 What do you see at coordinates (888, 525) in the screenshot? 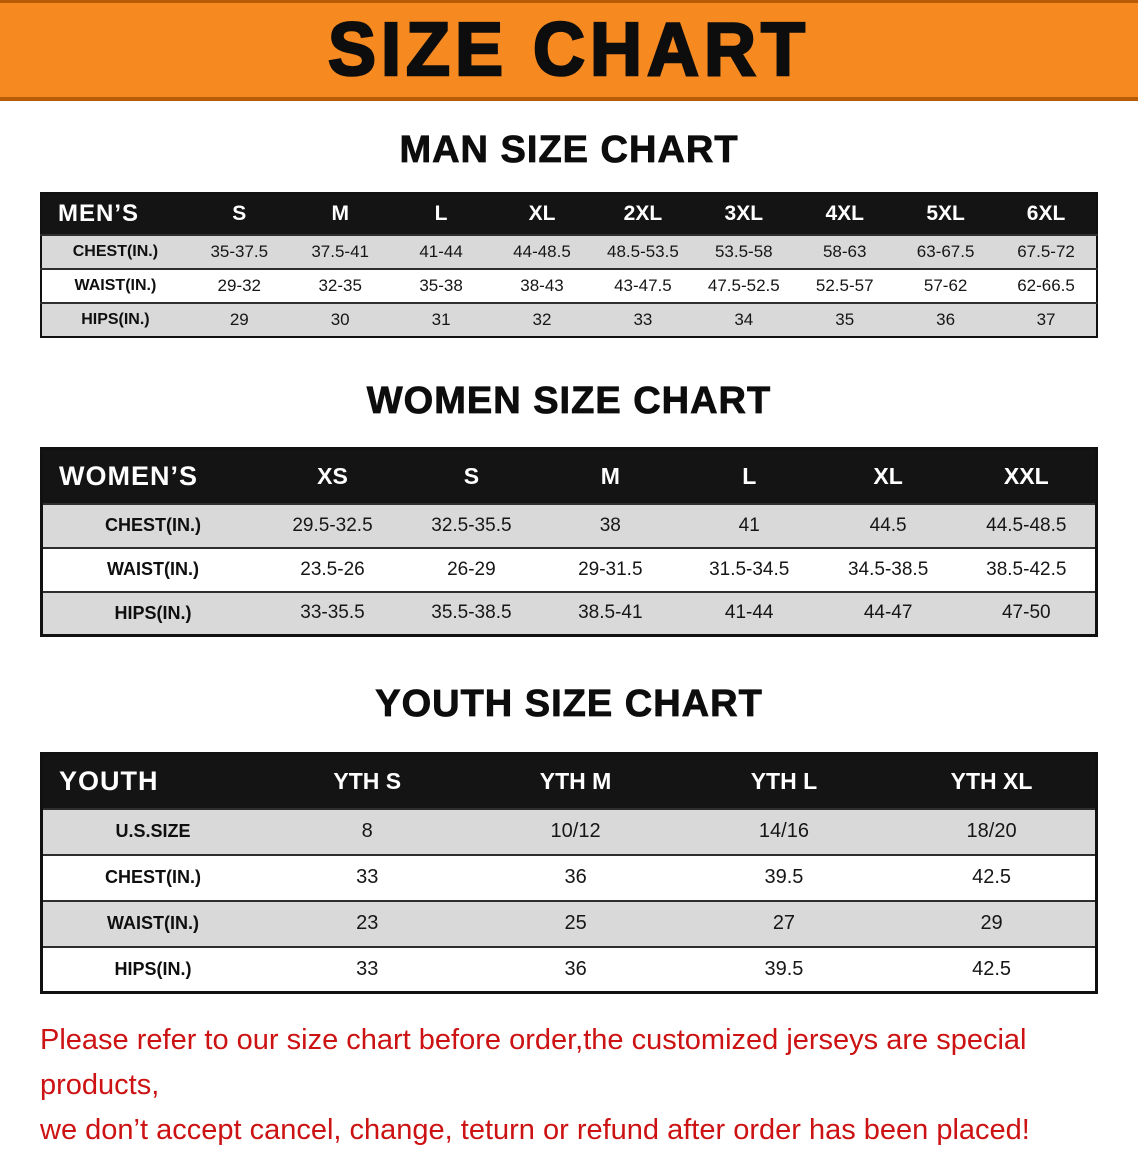
I see `size-value-cell: 44.5` at bounding box center [888, 525].